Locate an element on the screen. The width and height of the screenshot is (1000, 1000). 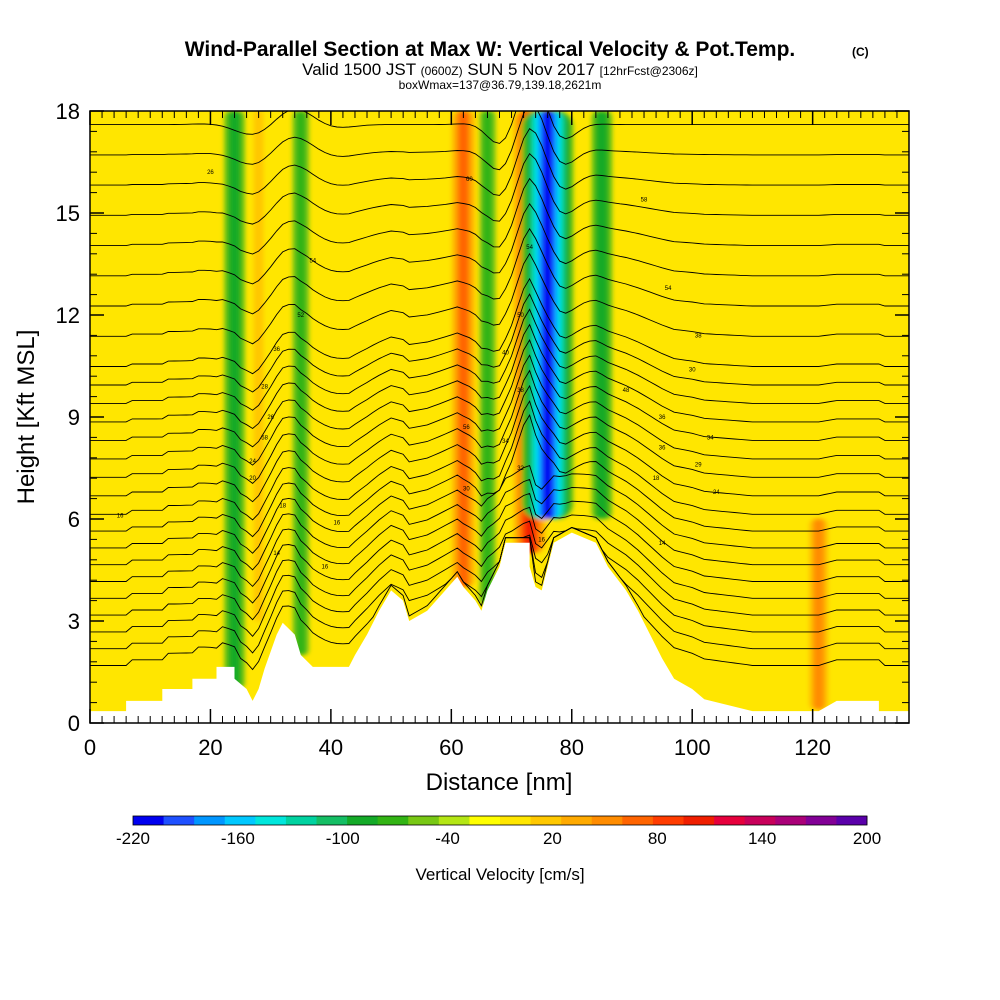
contour-label: 56 is located at coordinates (466, 428).